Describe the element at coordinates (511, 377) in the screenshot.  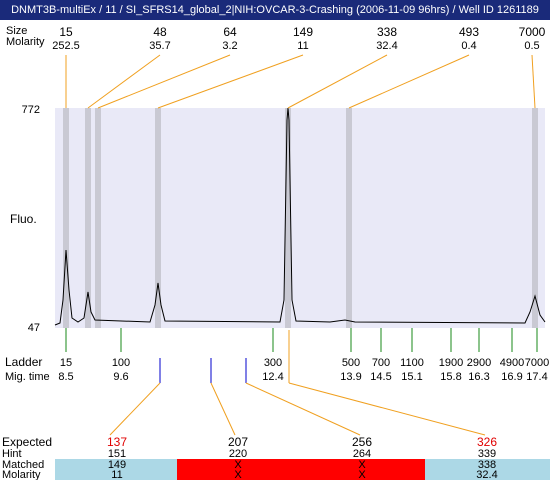
I see `ladder-mig-time: 16.9` at that location.